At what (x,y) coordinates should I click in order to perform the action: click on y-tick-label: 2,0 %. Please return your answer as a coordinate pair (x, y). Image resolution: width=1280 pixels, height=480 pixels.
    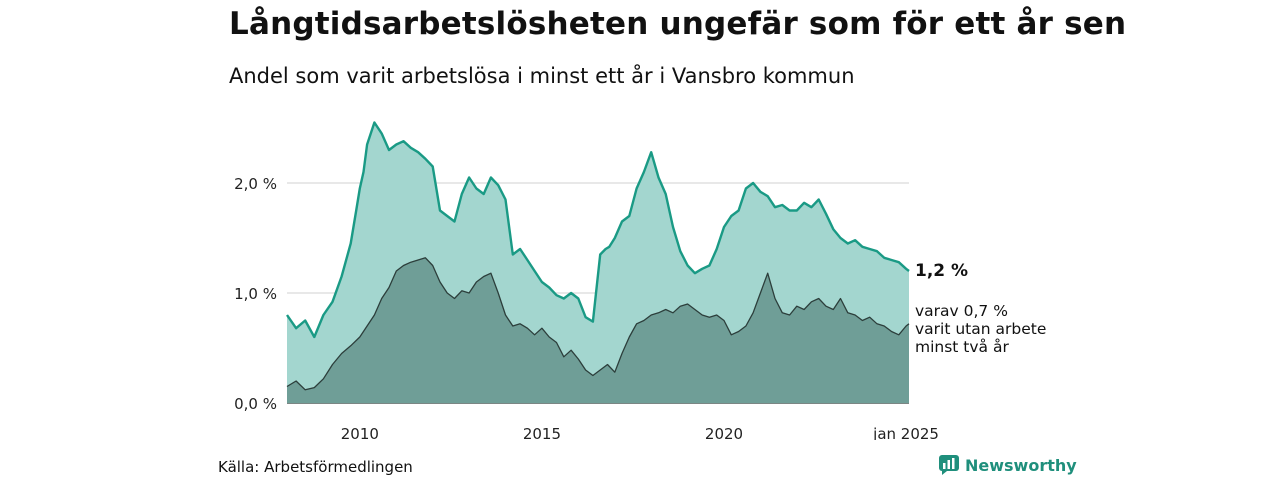
    Looking at the image, I should click on (255, 184).